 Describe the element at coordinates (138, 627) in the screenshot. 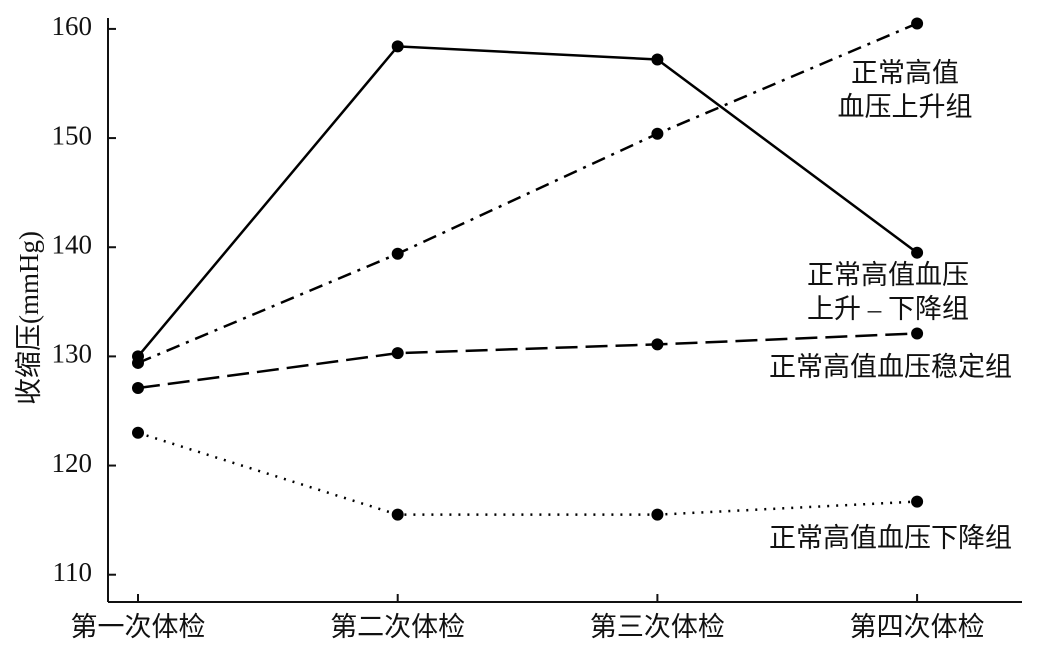

I see `x-tick-label: 第一次体检` at that location.